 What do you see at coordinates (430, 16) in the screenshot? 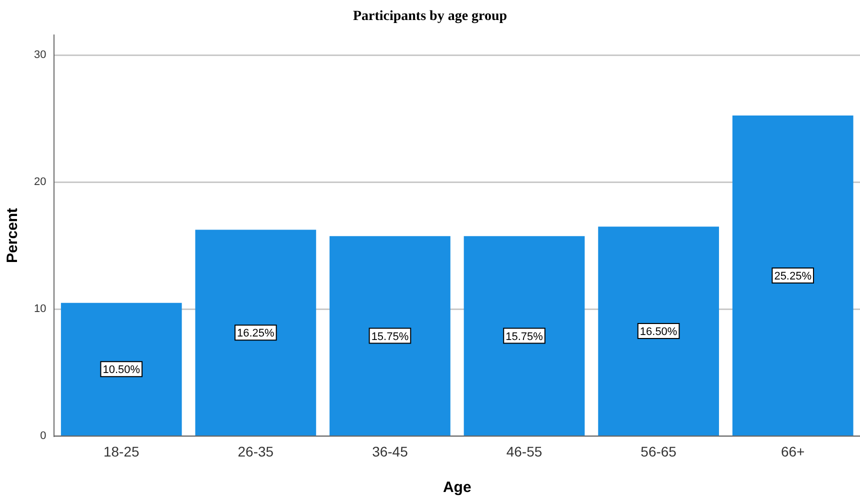
I see `chart-title: Participants by age group` at bounding box center [430, 16].